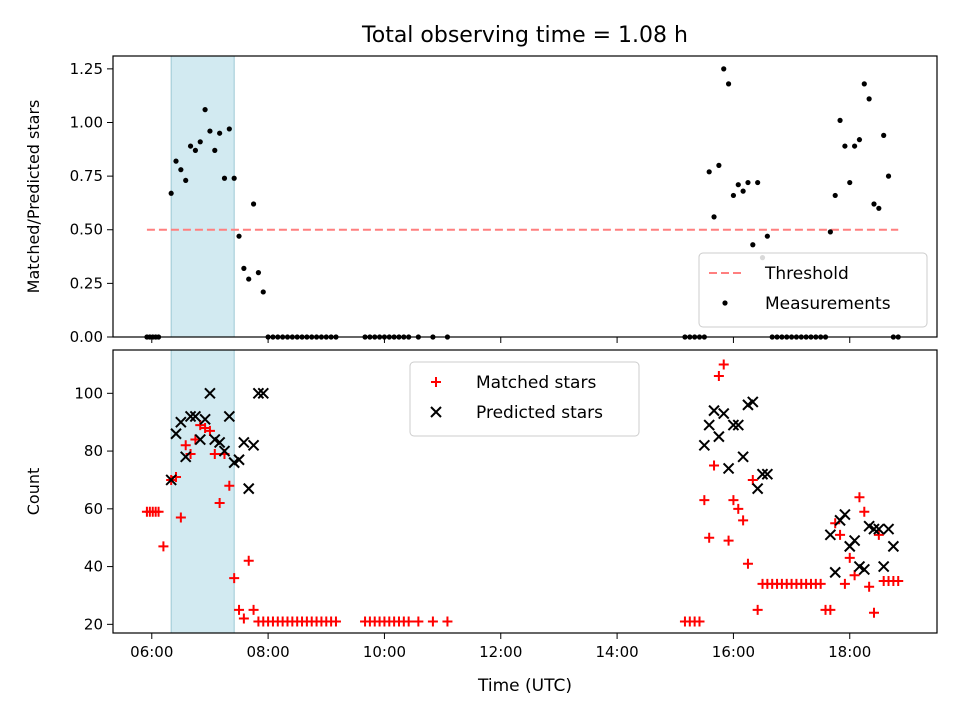 This screenshot has height=720, width=960. Describe the element at coordinates (86, 122) in the screenshot. I see `y-tick-label: 1.00` at that location.